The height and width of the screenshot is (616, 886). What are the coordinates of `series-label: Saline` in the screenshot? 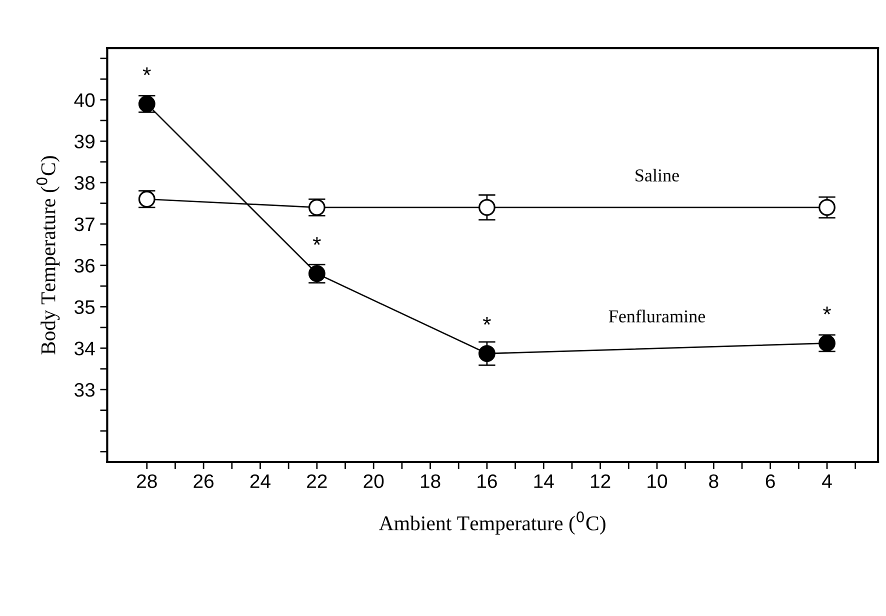 It's located at (657, 175).